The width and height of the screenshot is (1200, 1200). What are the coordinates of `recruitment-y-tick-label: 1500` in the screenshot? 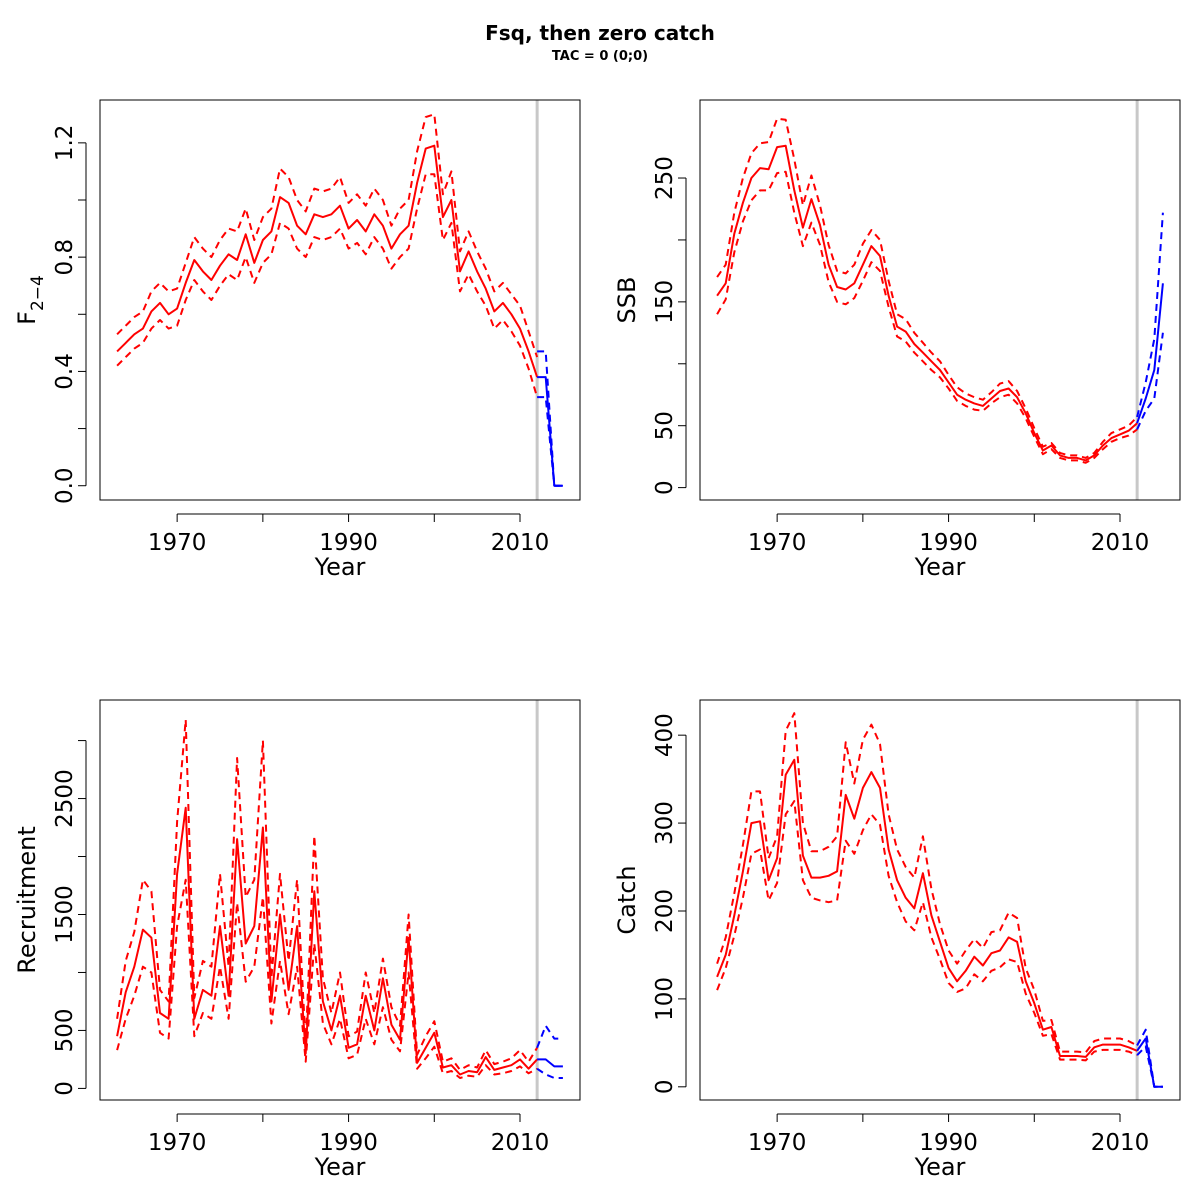 It's located at (65, 914).